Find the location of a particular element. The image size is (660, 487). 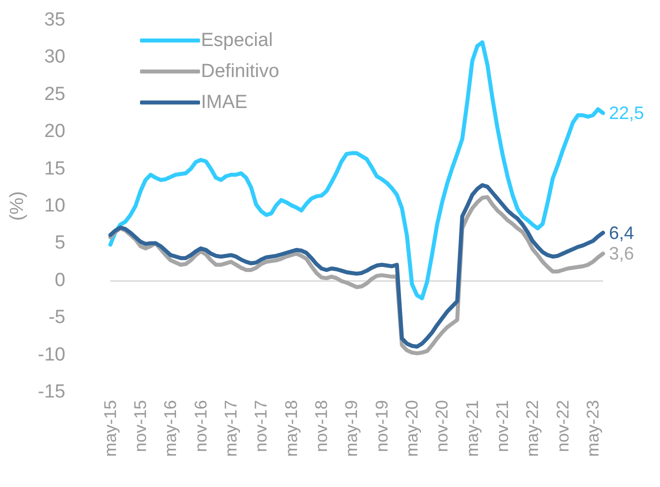

x-tick-label: nov-15 is located at coordinates (140, 426).